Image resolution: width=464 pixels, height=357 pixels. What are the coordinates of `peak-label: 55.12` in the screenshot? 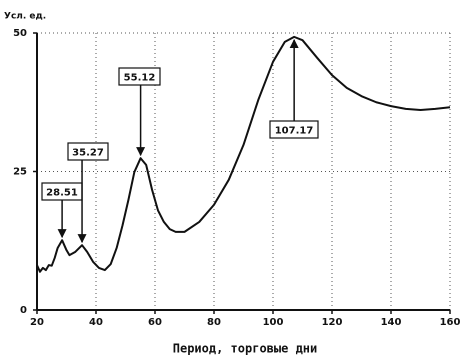 It's located at (140, 78).